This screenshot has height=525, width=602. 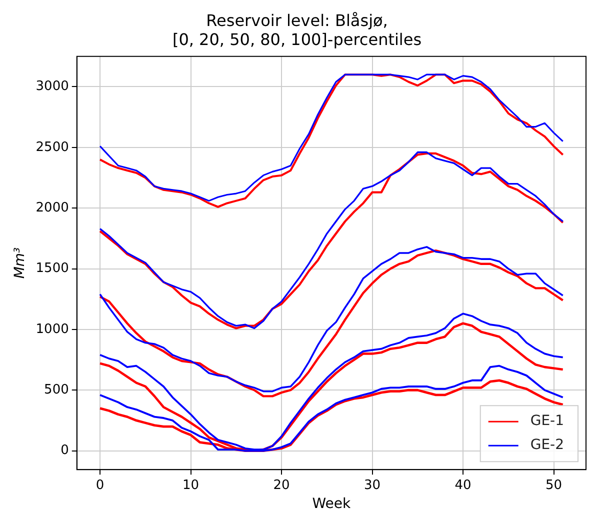 What do you see at coordinates (100, 485) in the screenshot?
I see `x-tick-label: 0` at bounding box center [100, 485].